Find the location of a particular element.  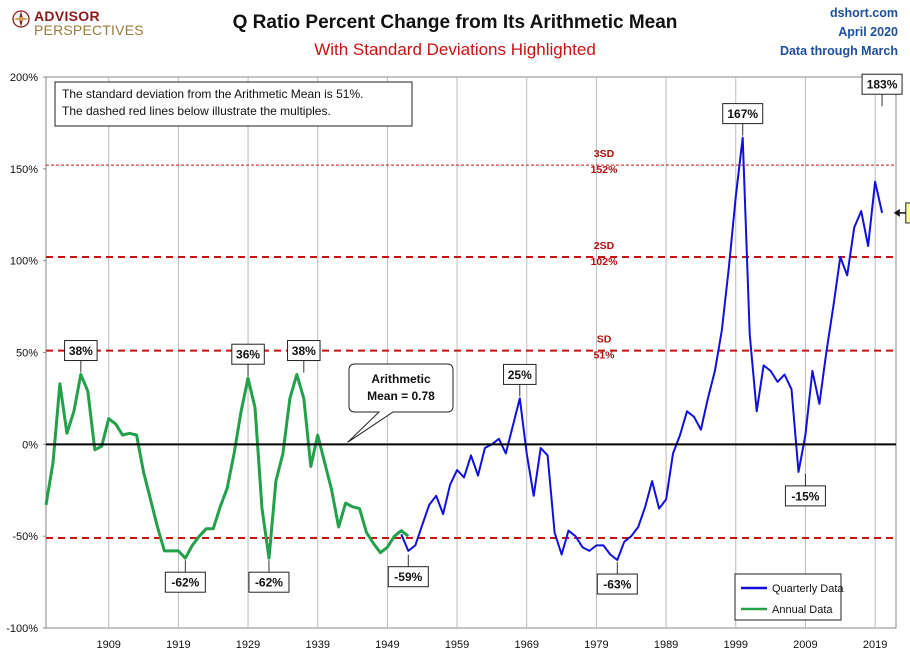

callout-label: 183% is located at coordinates (882, 85).